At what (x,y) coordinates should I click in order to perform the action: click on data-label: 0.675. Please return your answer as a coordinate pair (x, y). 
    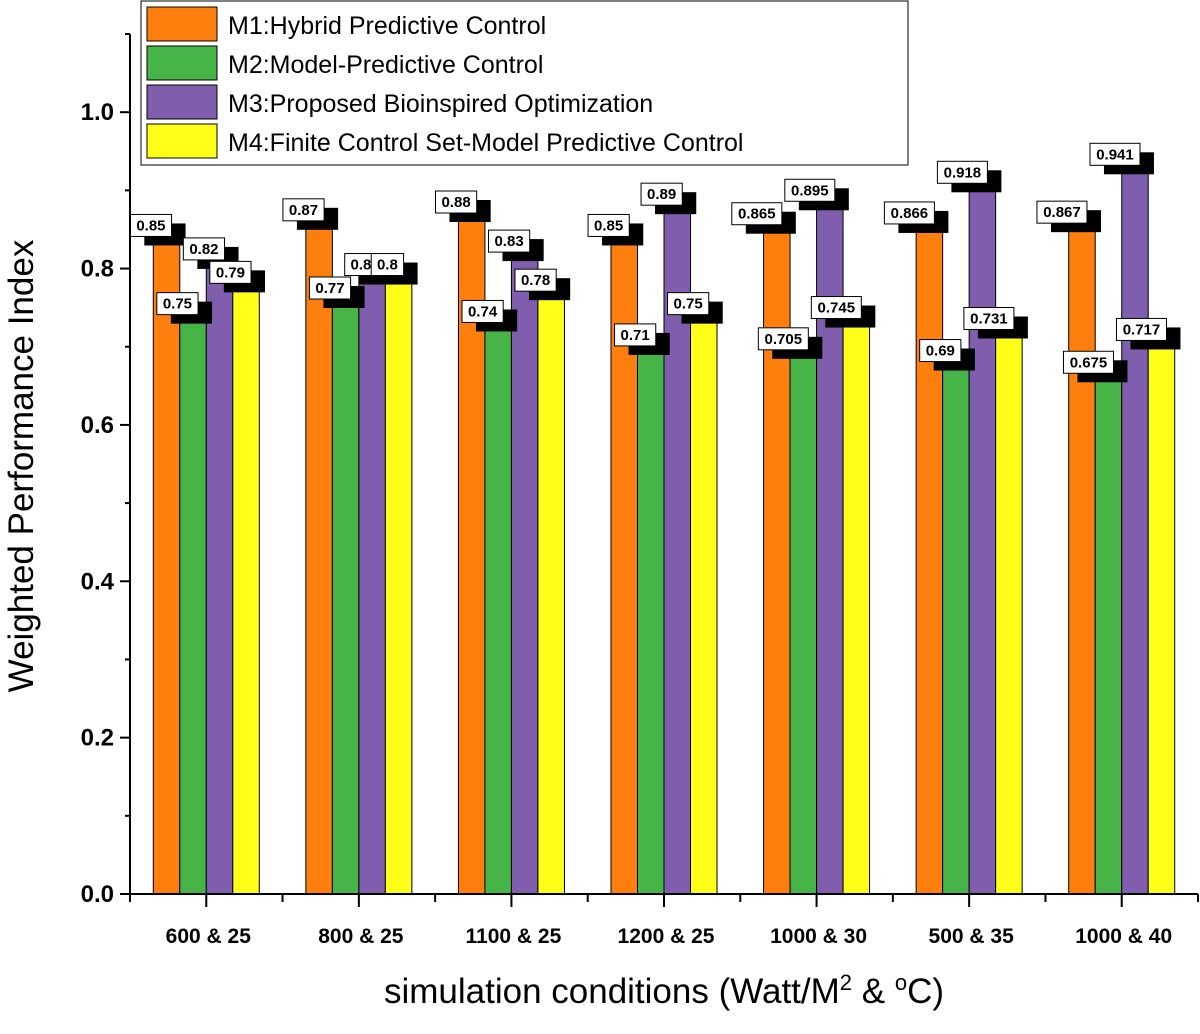
    Looking at the image, I should click on (1089, 362).